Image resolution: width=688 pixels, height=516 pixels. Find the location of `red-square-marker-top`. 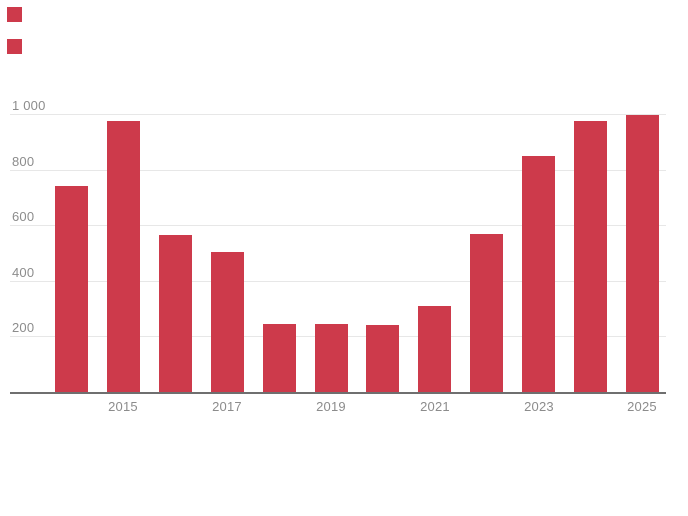

red-square-marker-top is located at coordinates (14, 14).